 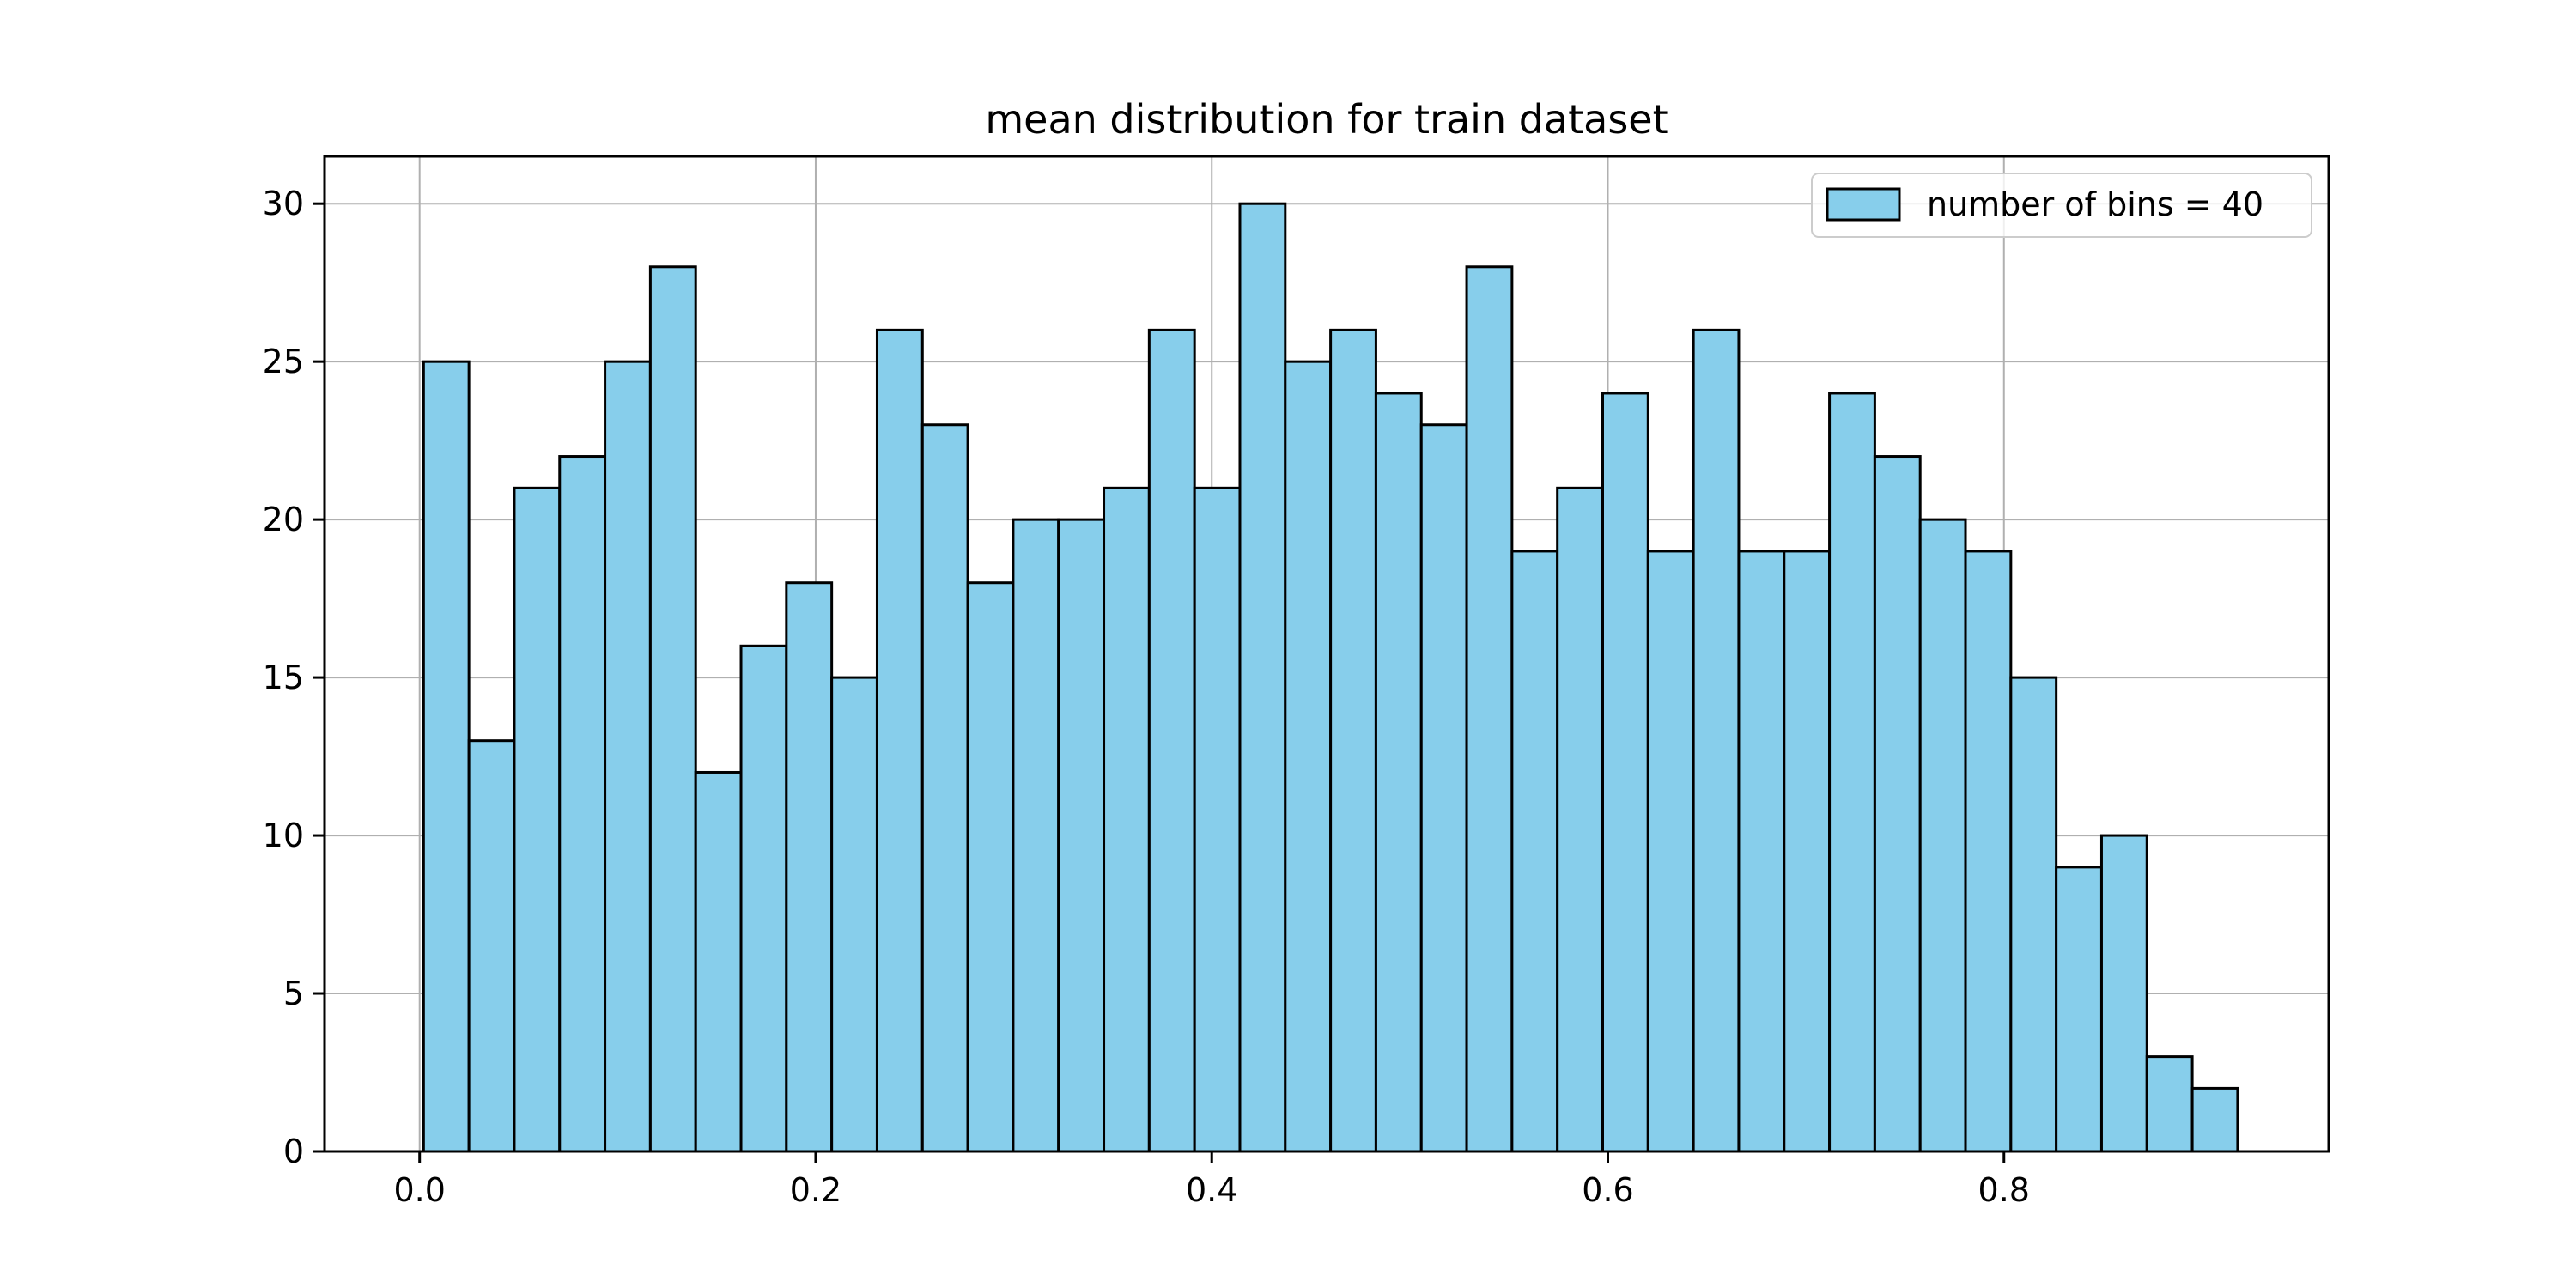 I want to click on legend-swatch, so click(x=1864, y=204).